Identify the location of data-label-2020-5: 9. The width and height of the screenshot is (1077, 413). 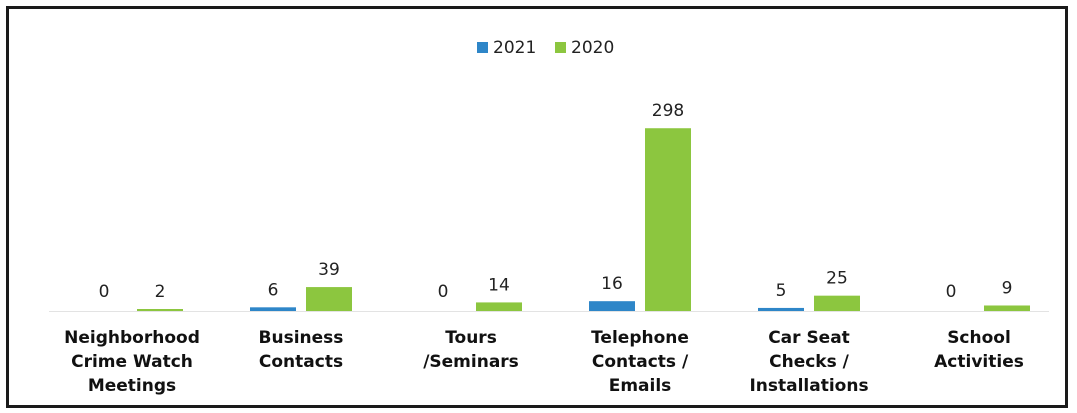
(1007, 288).